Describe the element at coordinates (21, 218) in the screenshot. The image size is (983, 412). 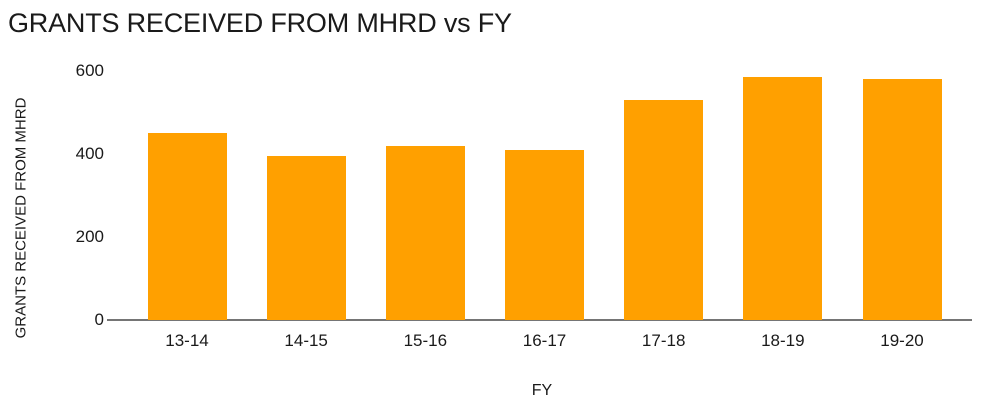
I see `y-axis-title: GRANTS RECEIVED FROM MHRD` at that location.